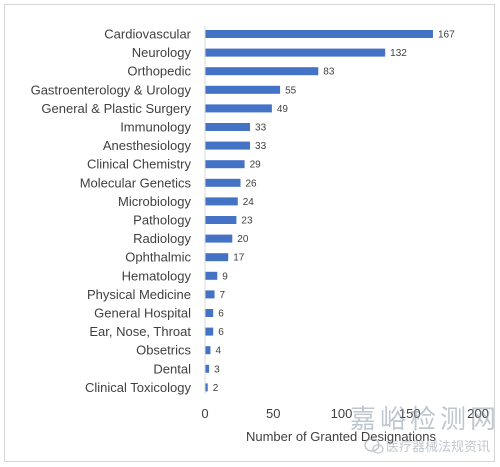 Image resolution: width=500 pixels, height=467 pixels. What do you see at coordinates (139, 164) in the screenshot?
I see `category-label: Clinical Chemistry` at bounding box center [139, 164].